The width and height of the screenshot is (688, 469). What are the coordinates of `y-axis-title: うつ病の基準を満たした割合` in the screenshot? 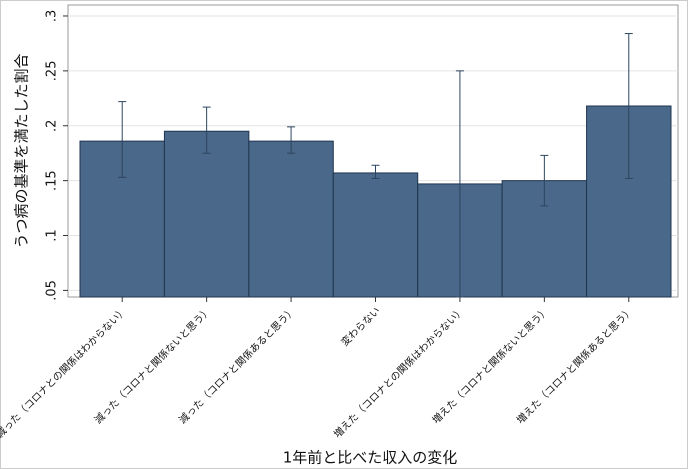 It's located at (22, 150).